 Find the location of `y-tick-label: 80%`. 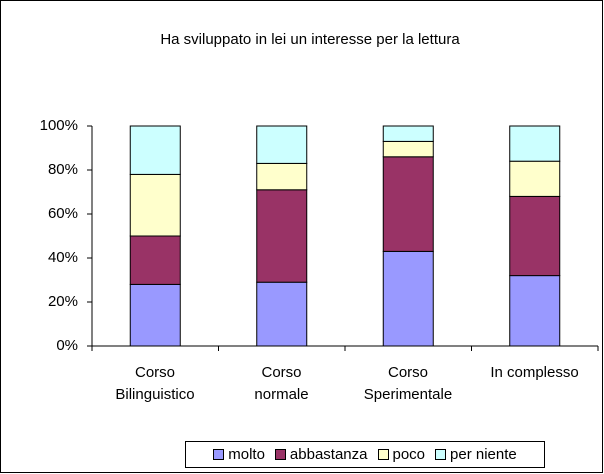

y-tick-label: 80% is located at coordinates (63, 169).